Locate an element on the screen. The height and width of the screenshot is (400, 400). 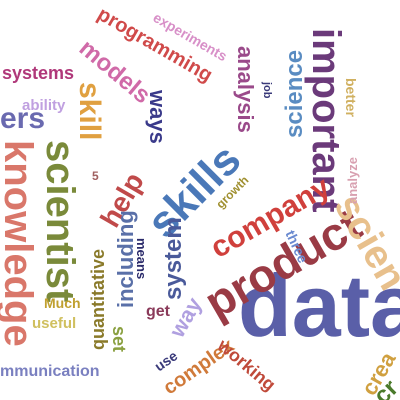
word-skill: skill is located at coordinates (89, 111).